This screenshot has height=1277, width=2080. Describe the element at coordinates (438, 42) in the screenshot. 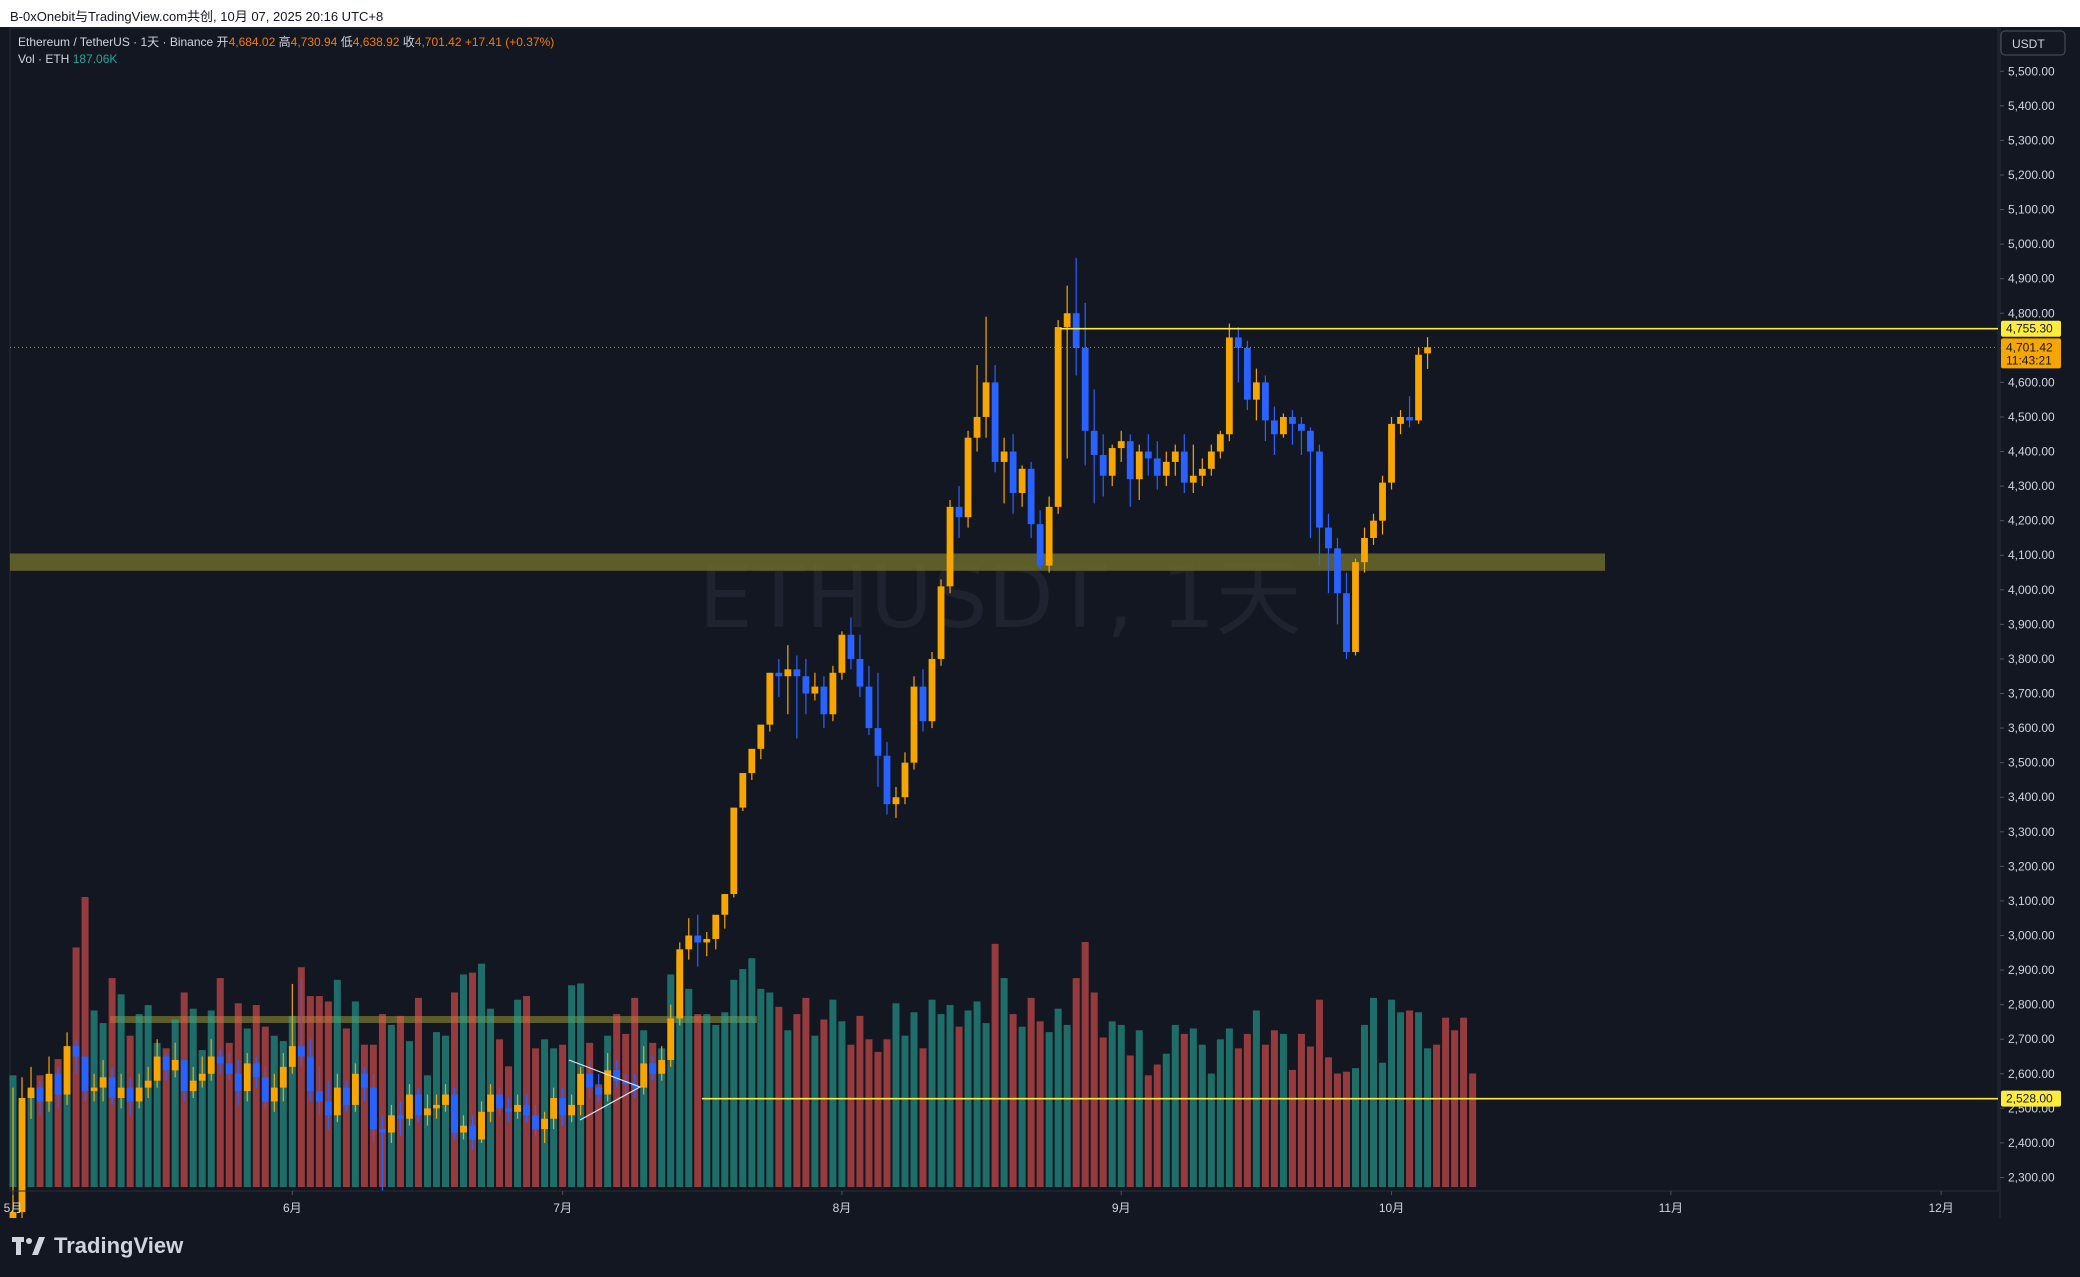

I see `close-value: 4,701.42` at that location.